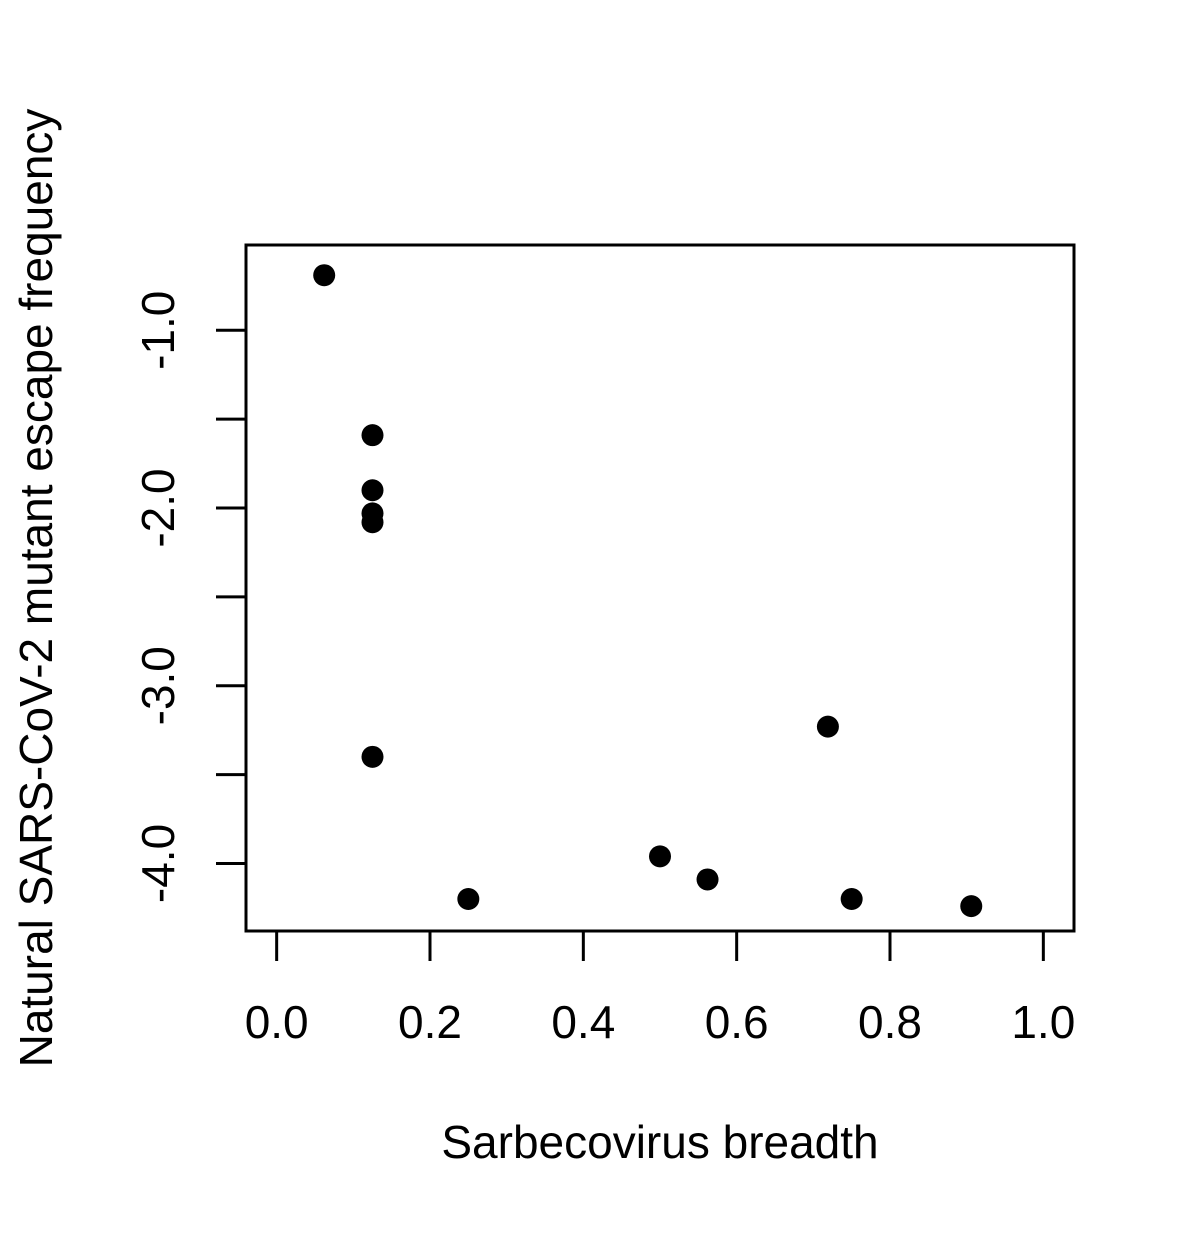 The height and width of the screenshot is (1237, 1200). Describe the element at coordinates (190, 597) in the screenshot. I see `y-axis: -1.0 -2.0 -3.0 -4.0` at that location.